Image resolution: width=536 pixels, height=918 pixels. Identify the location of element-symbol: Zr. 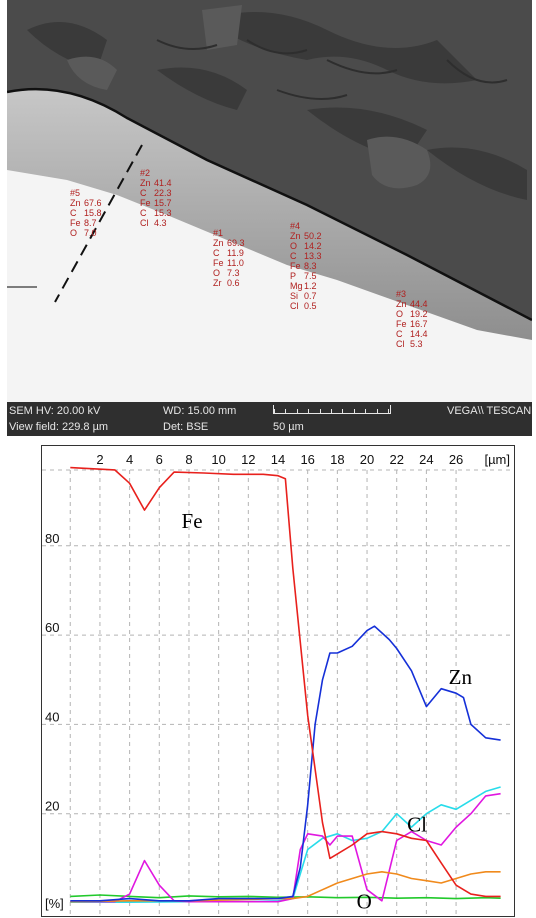
(217, 283).